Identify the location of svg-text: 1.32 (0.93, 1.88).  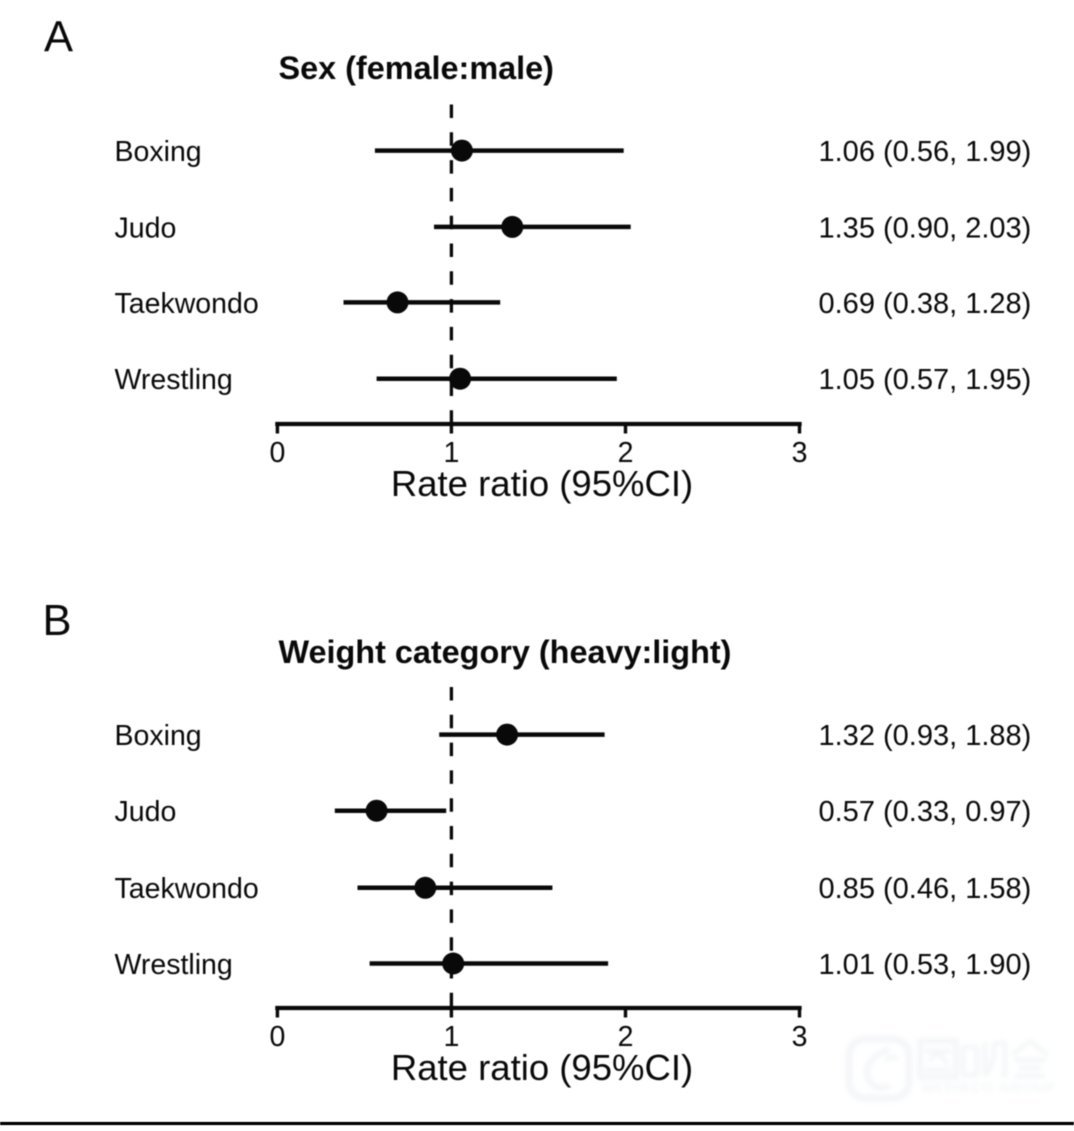
(925, 736).